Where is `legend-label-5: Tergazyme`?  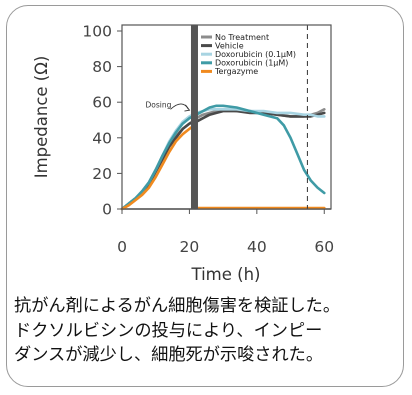
legend-label-5: Tergazyme is located at coordinates (236, 71).